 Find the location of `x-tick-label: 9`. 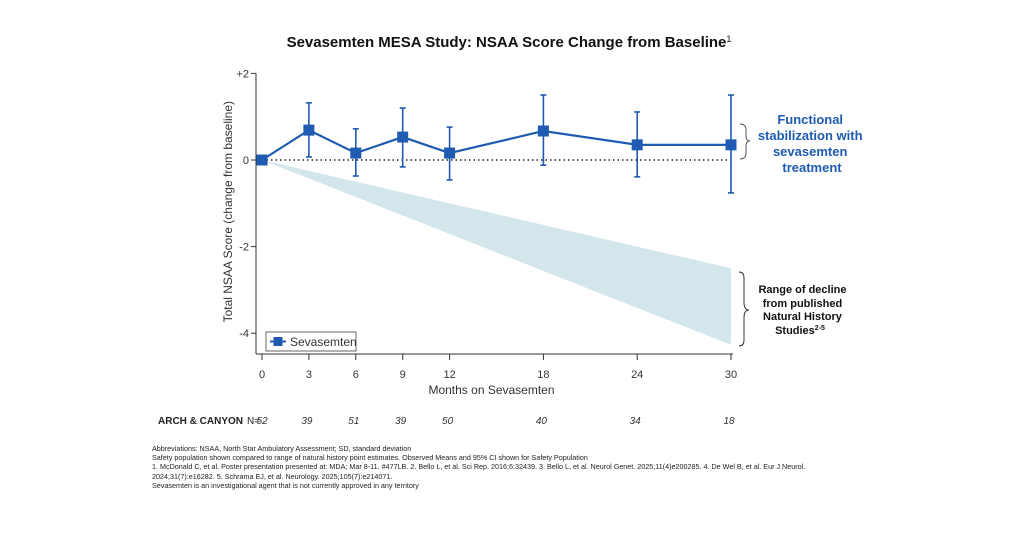

x-tick-label: 9 is located at coordinates (403, 375).